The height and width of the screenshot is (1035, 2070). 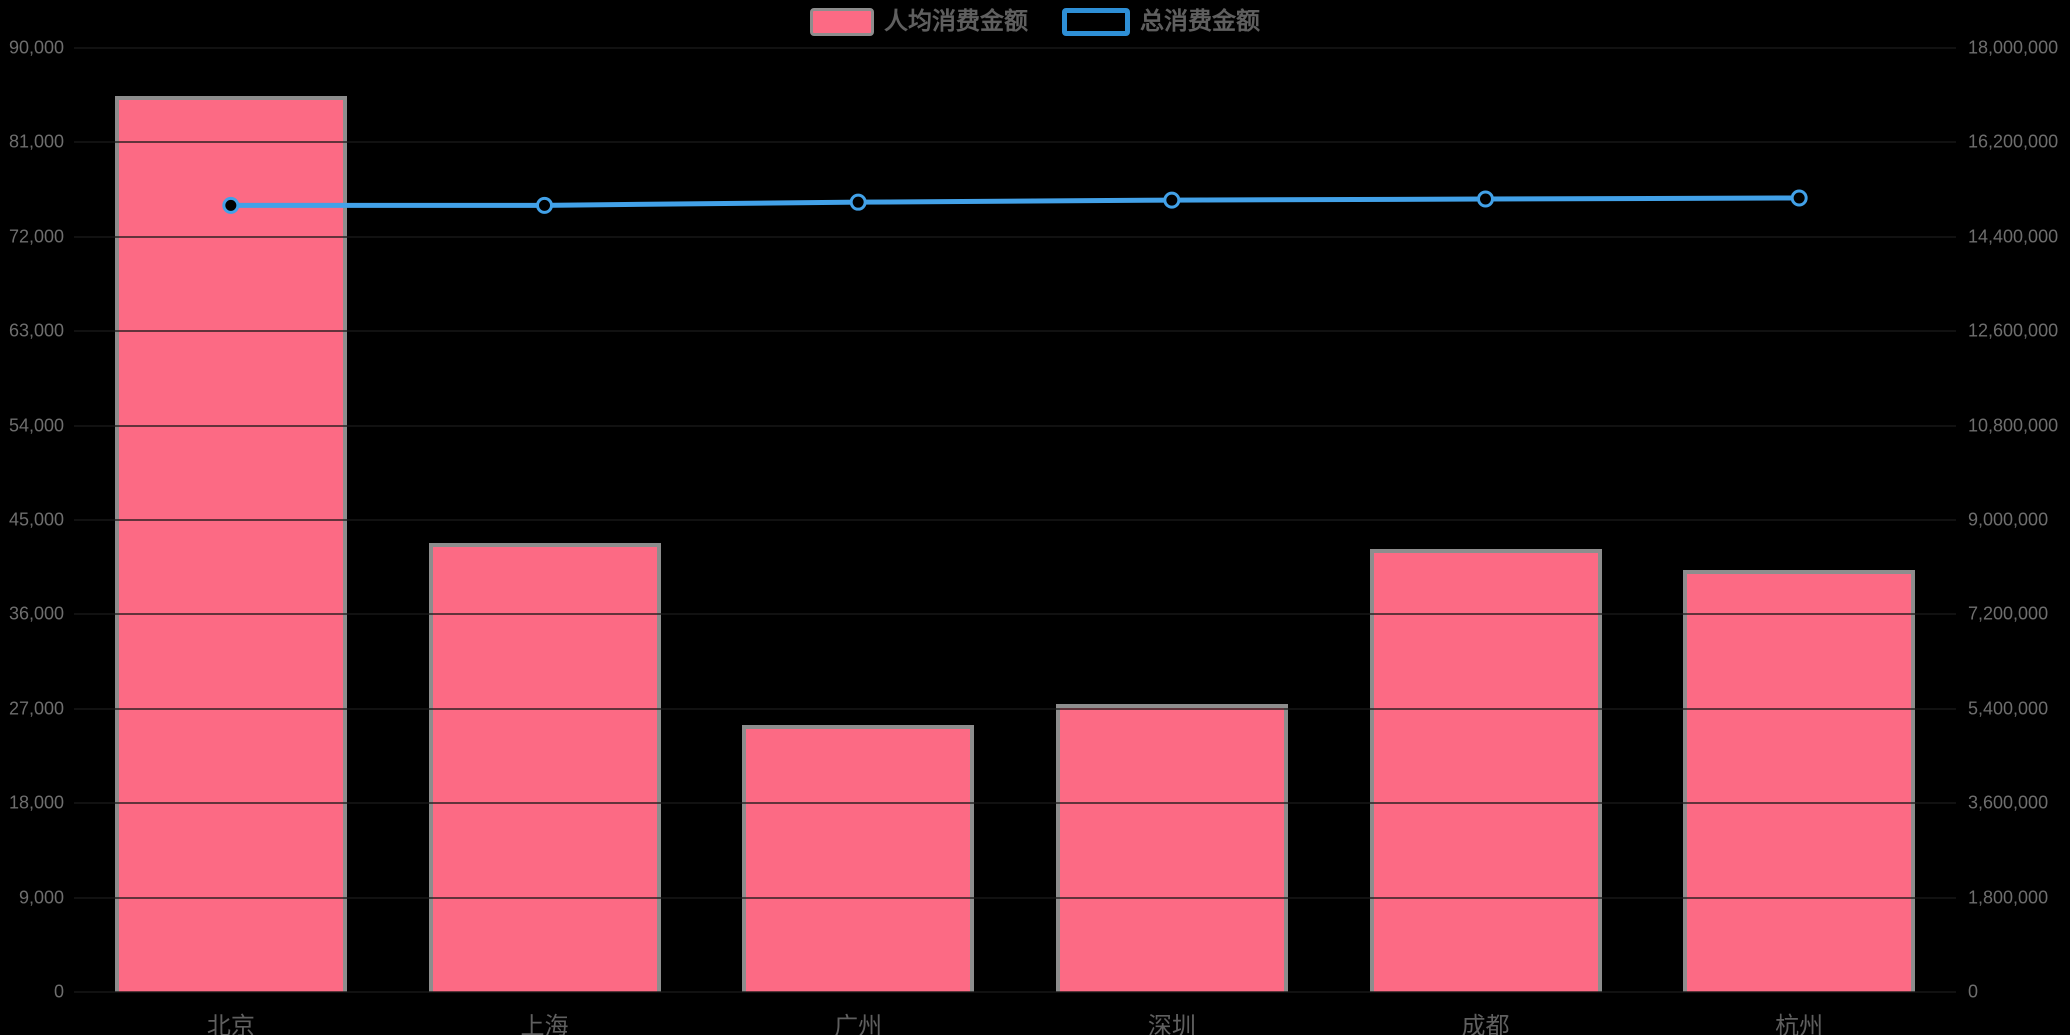 I want to click on legend-item-line: 总消费金额, so click(x=1161, y=22).